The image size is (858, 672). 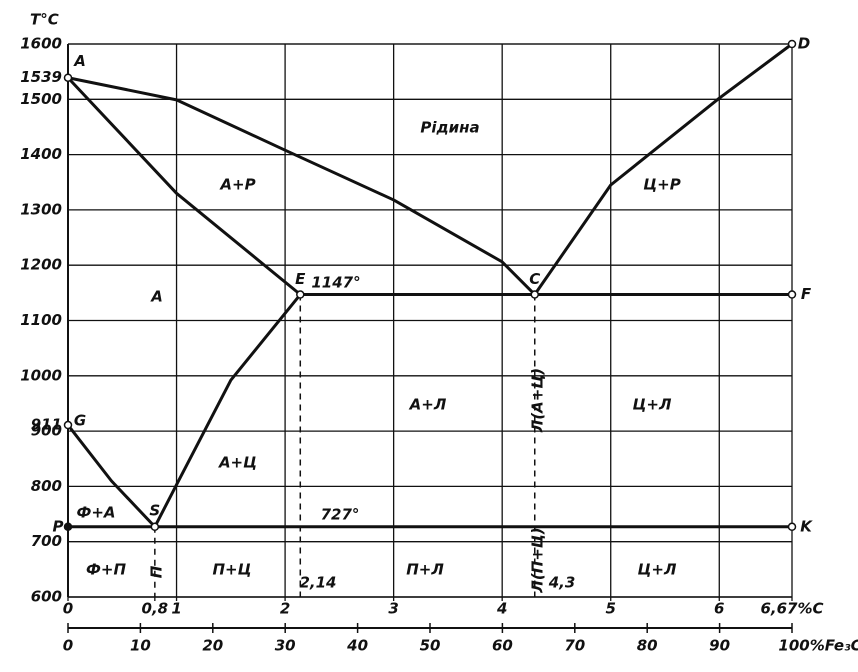 I want to click on point-label: C, so click(x=534, y=279).